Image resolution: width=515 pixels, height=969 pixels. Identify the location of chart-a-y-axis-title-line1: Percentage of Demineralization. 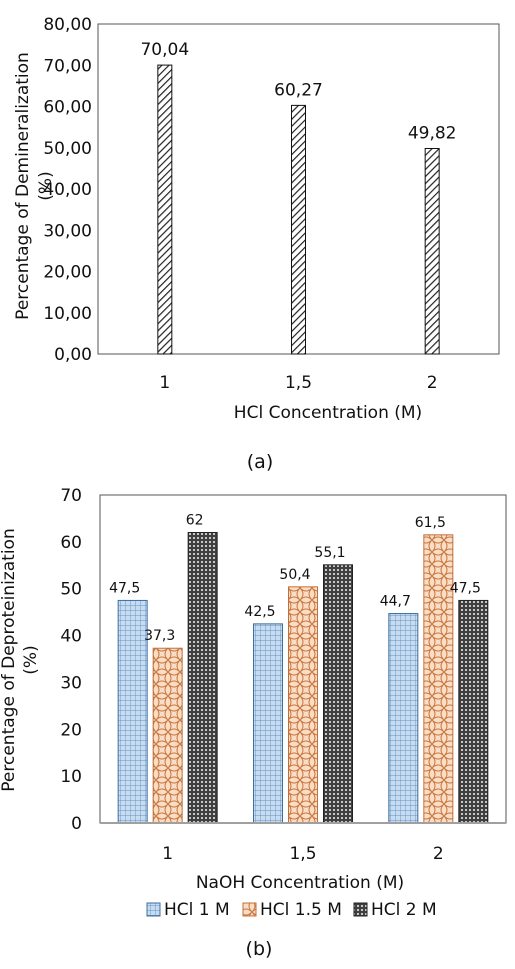
(23, 186).